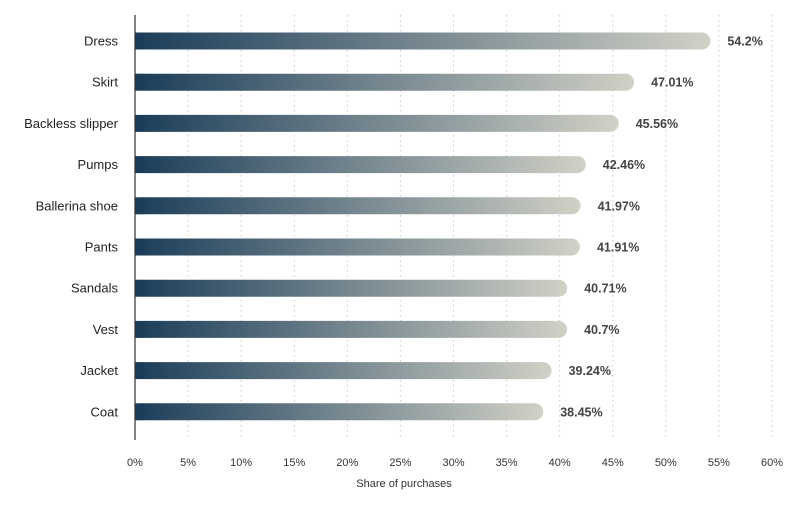  What do you see at coordinates (605, 289) in the screenshot?
I see `value-label: 40.71%` at bounding box center [605, 289].